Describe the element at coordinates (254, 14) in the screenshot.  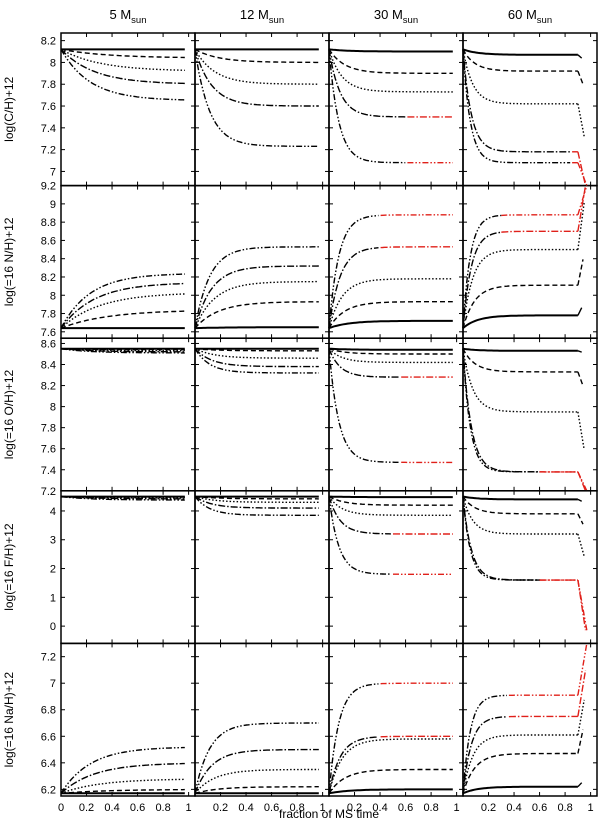
I see `column-title-mass: 12 M` at that location.